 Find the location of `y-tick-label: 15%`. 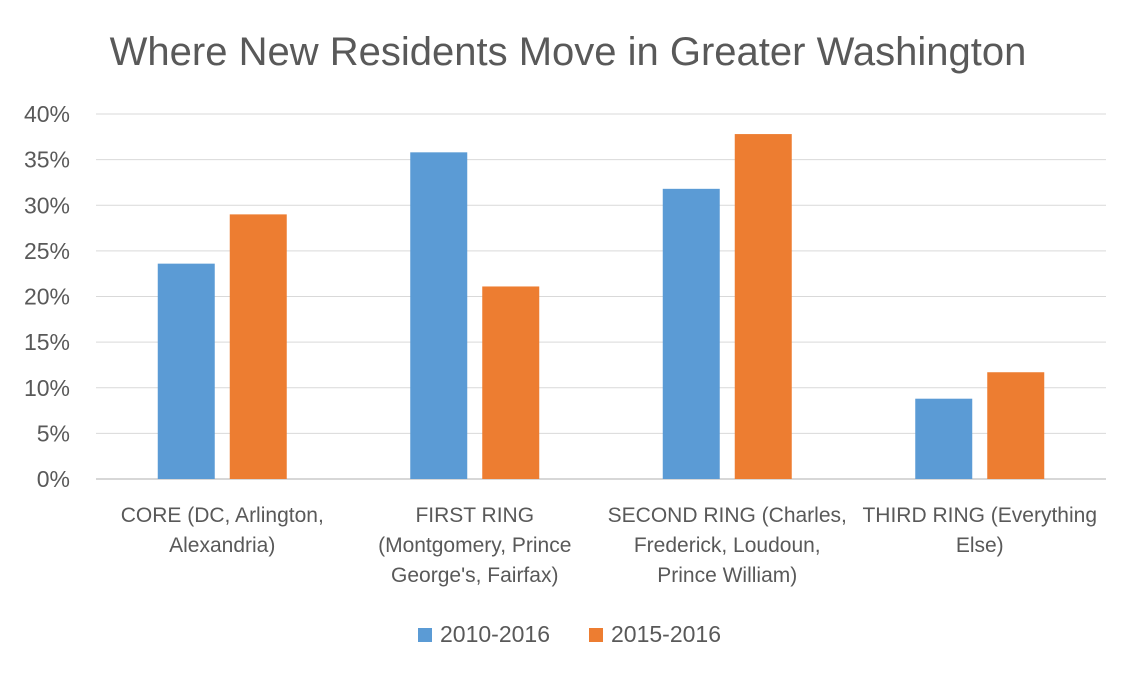

y-tick-label: 15% is located at coordinates (47, 342).